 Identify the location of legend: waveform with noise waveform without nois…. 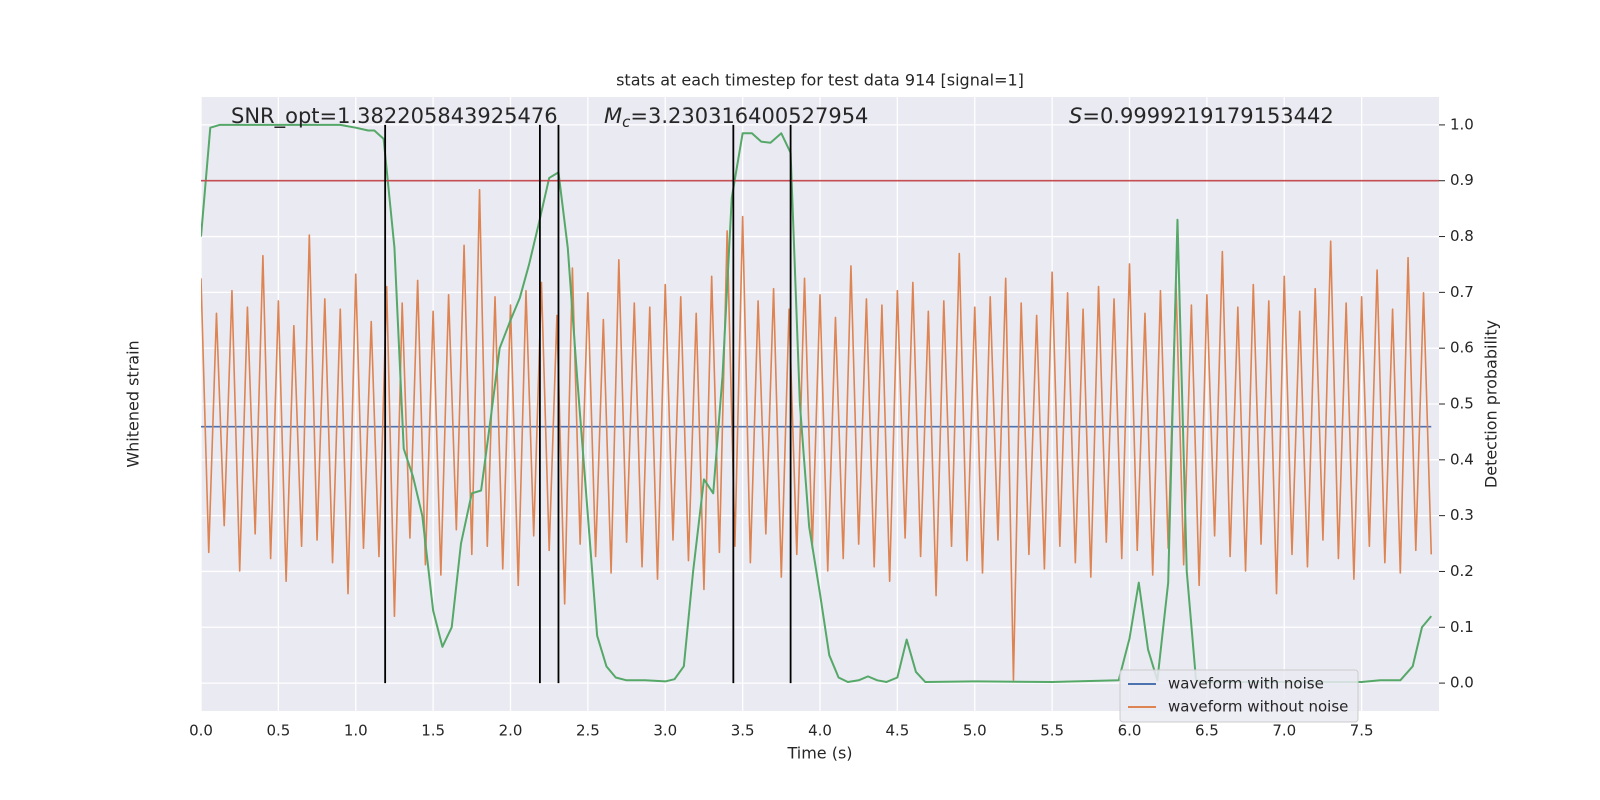
(1239, 696).